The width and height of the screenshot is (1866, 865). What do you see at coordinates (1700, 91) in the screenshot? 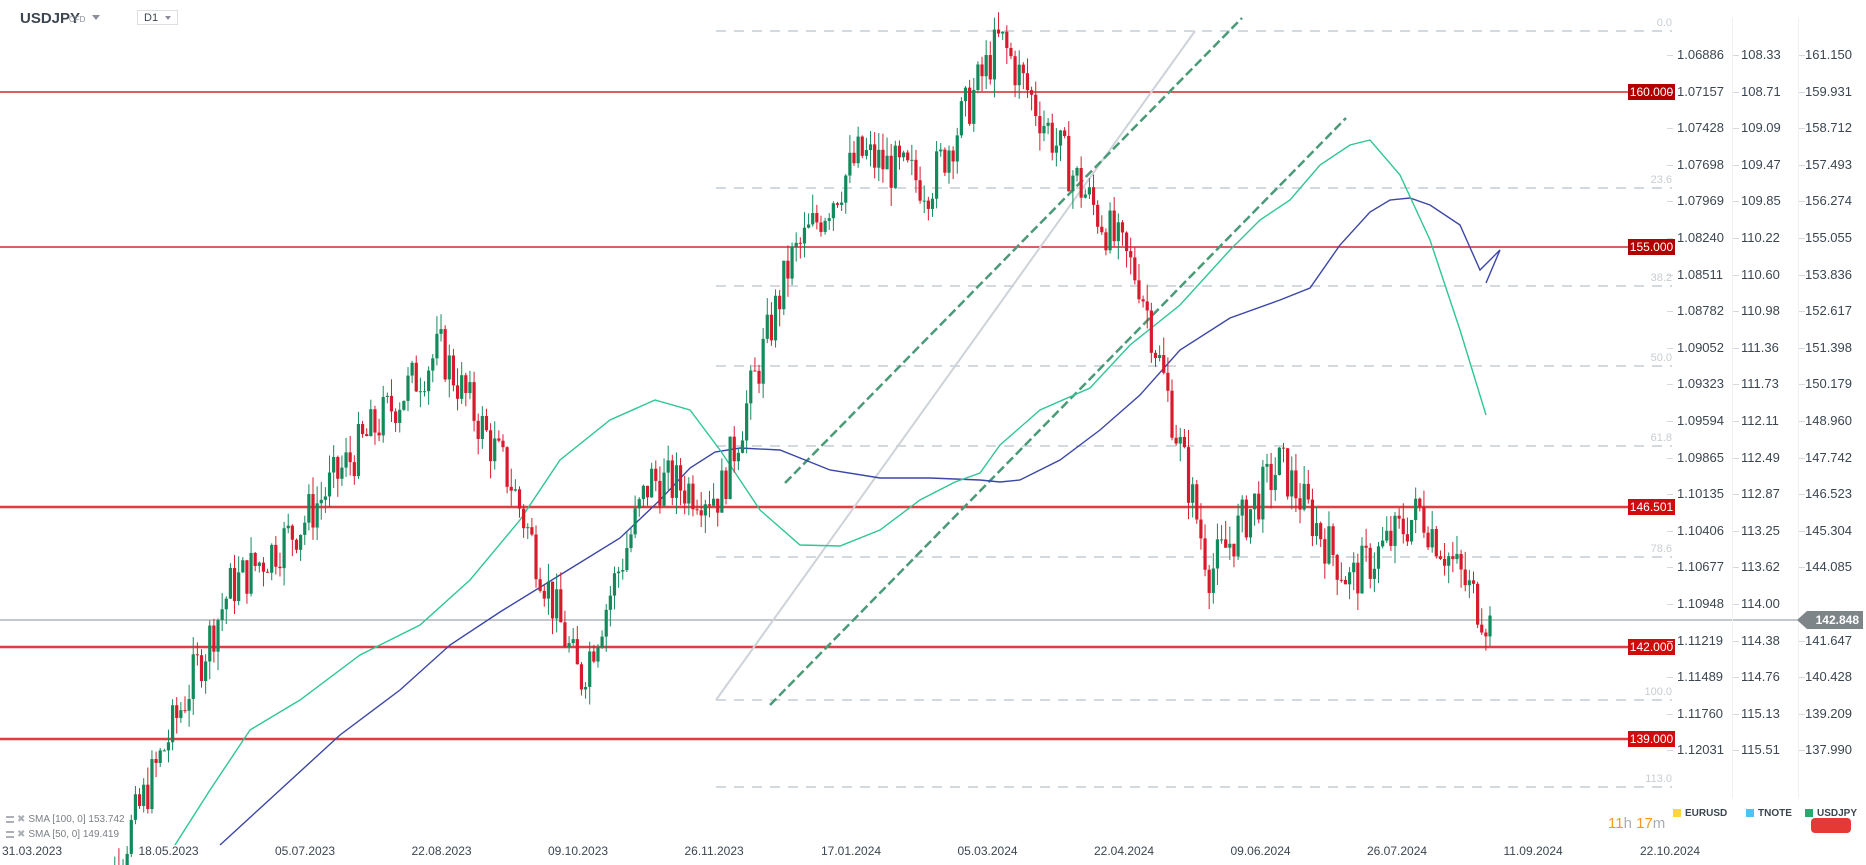
I see `axis-label: 1.07157` at bounding box center [1700, 91].